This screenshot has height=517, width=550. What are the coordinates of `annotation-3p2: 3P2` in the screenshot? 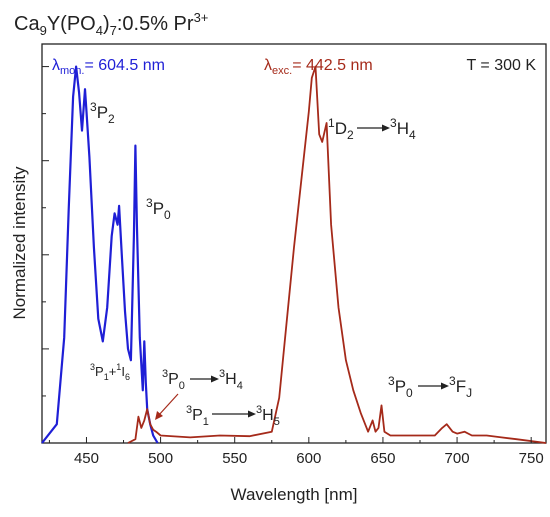 It's located at (102, 113).